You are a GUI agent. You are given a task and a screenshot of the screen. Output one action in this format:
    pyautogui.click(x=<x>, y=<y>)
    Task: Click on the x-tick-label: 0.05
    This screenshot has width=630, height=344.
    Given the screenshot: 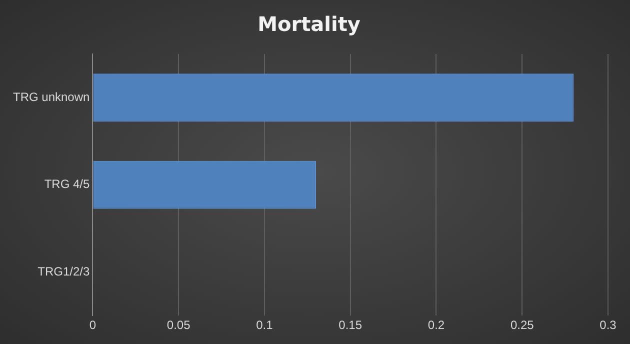 What is the action you would take?
    pyautogui.click(x=178, y=325)
    